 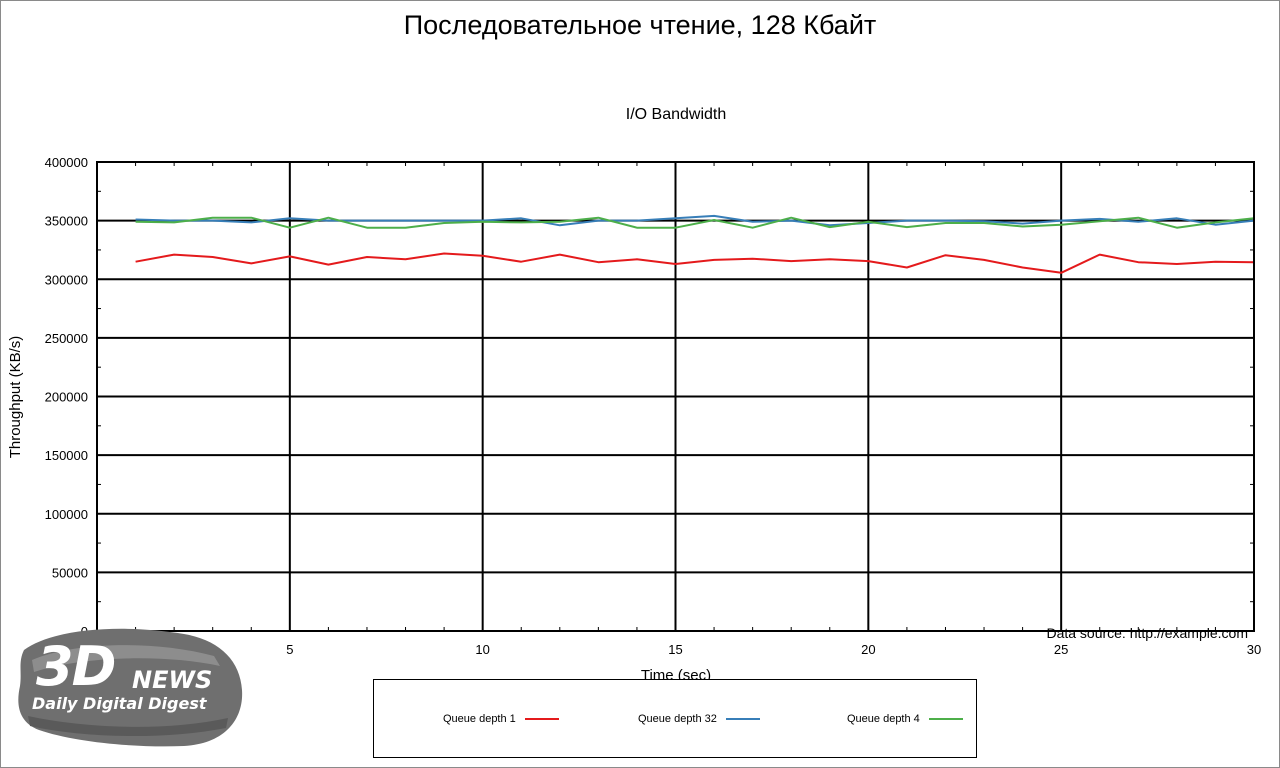 I want to click on legend-item-queue-depth-4: Queue depth 4, so click(x=905, y=719).